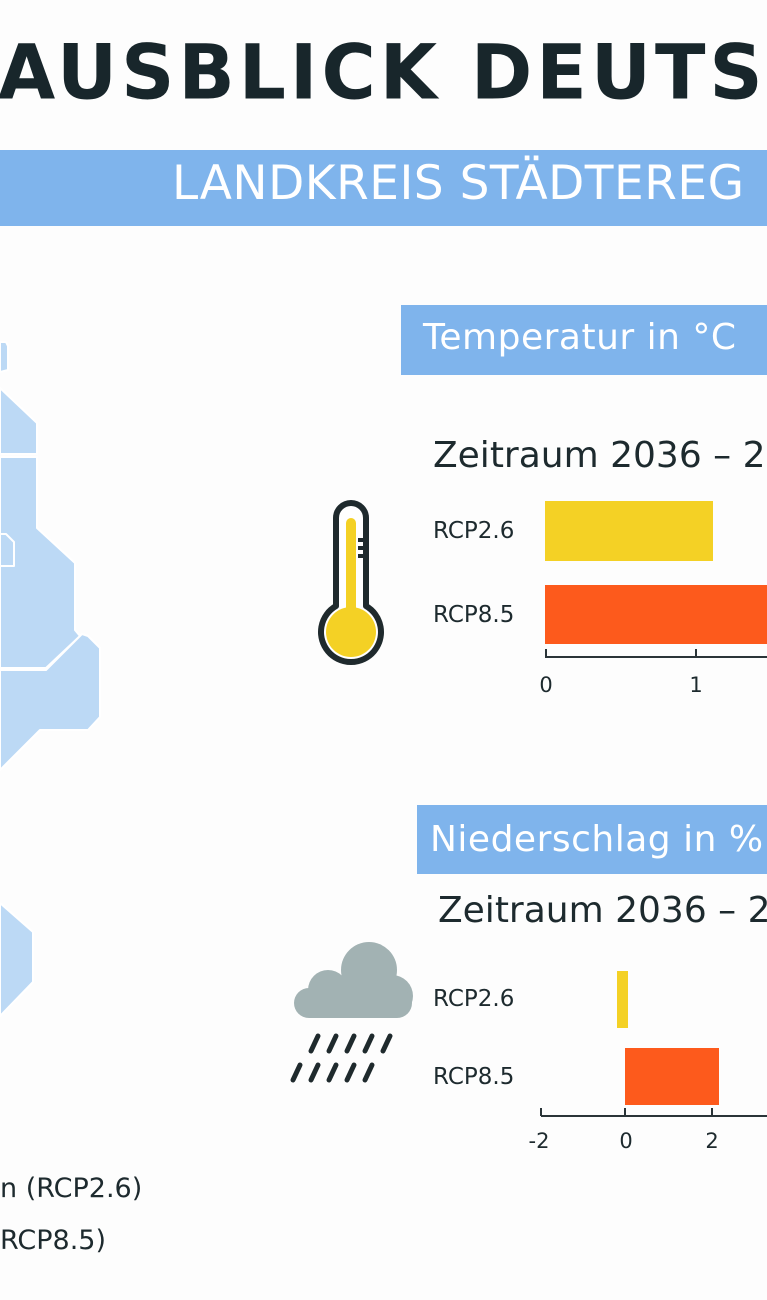 The width and height of the screenshot is (767, 1300). I want to click on temperature-period: Zeitraum 2036 – 2, so click(599, 455).